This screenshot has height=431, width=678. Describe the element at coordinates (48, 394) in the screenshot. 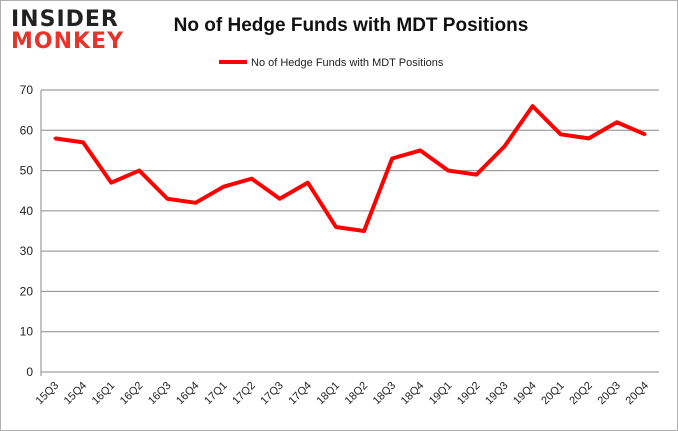

I see `x-tick-label: 15Q3` at that location.